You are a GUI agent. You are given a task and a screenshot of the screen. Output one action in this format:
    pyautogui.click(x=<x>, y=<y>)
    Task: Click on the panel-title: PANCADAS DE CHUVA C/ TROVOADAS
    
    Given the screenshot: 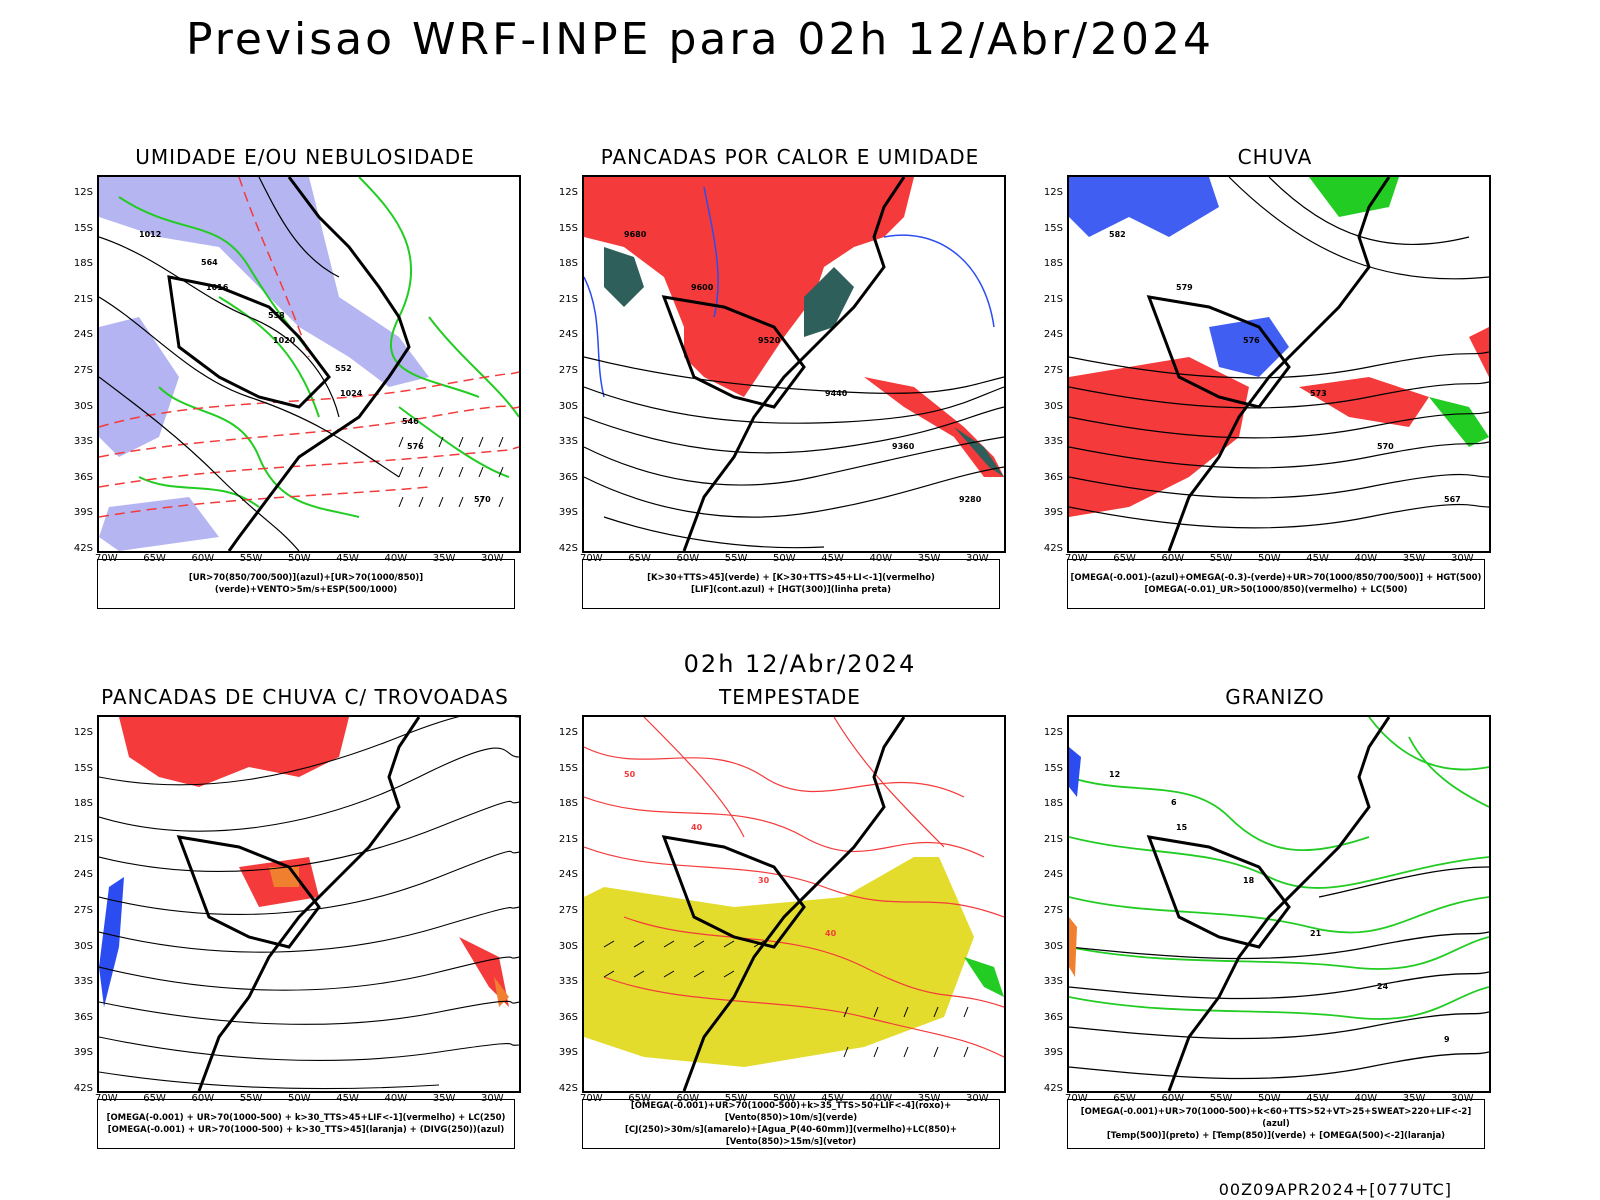 What is the action you would take?
    pyautogui.click(x=305, y=697)
    